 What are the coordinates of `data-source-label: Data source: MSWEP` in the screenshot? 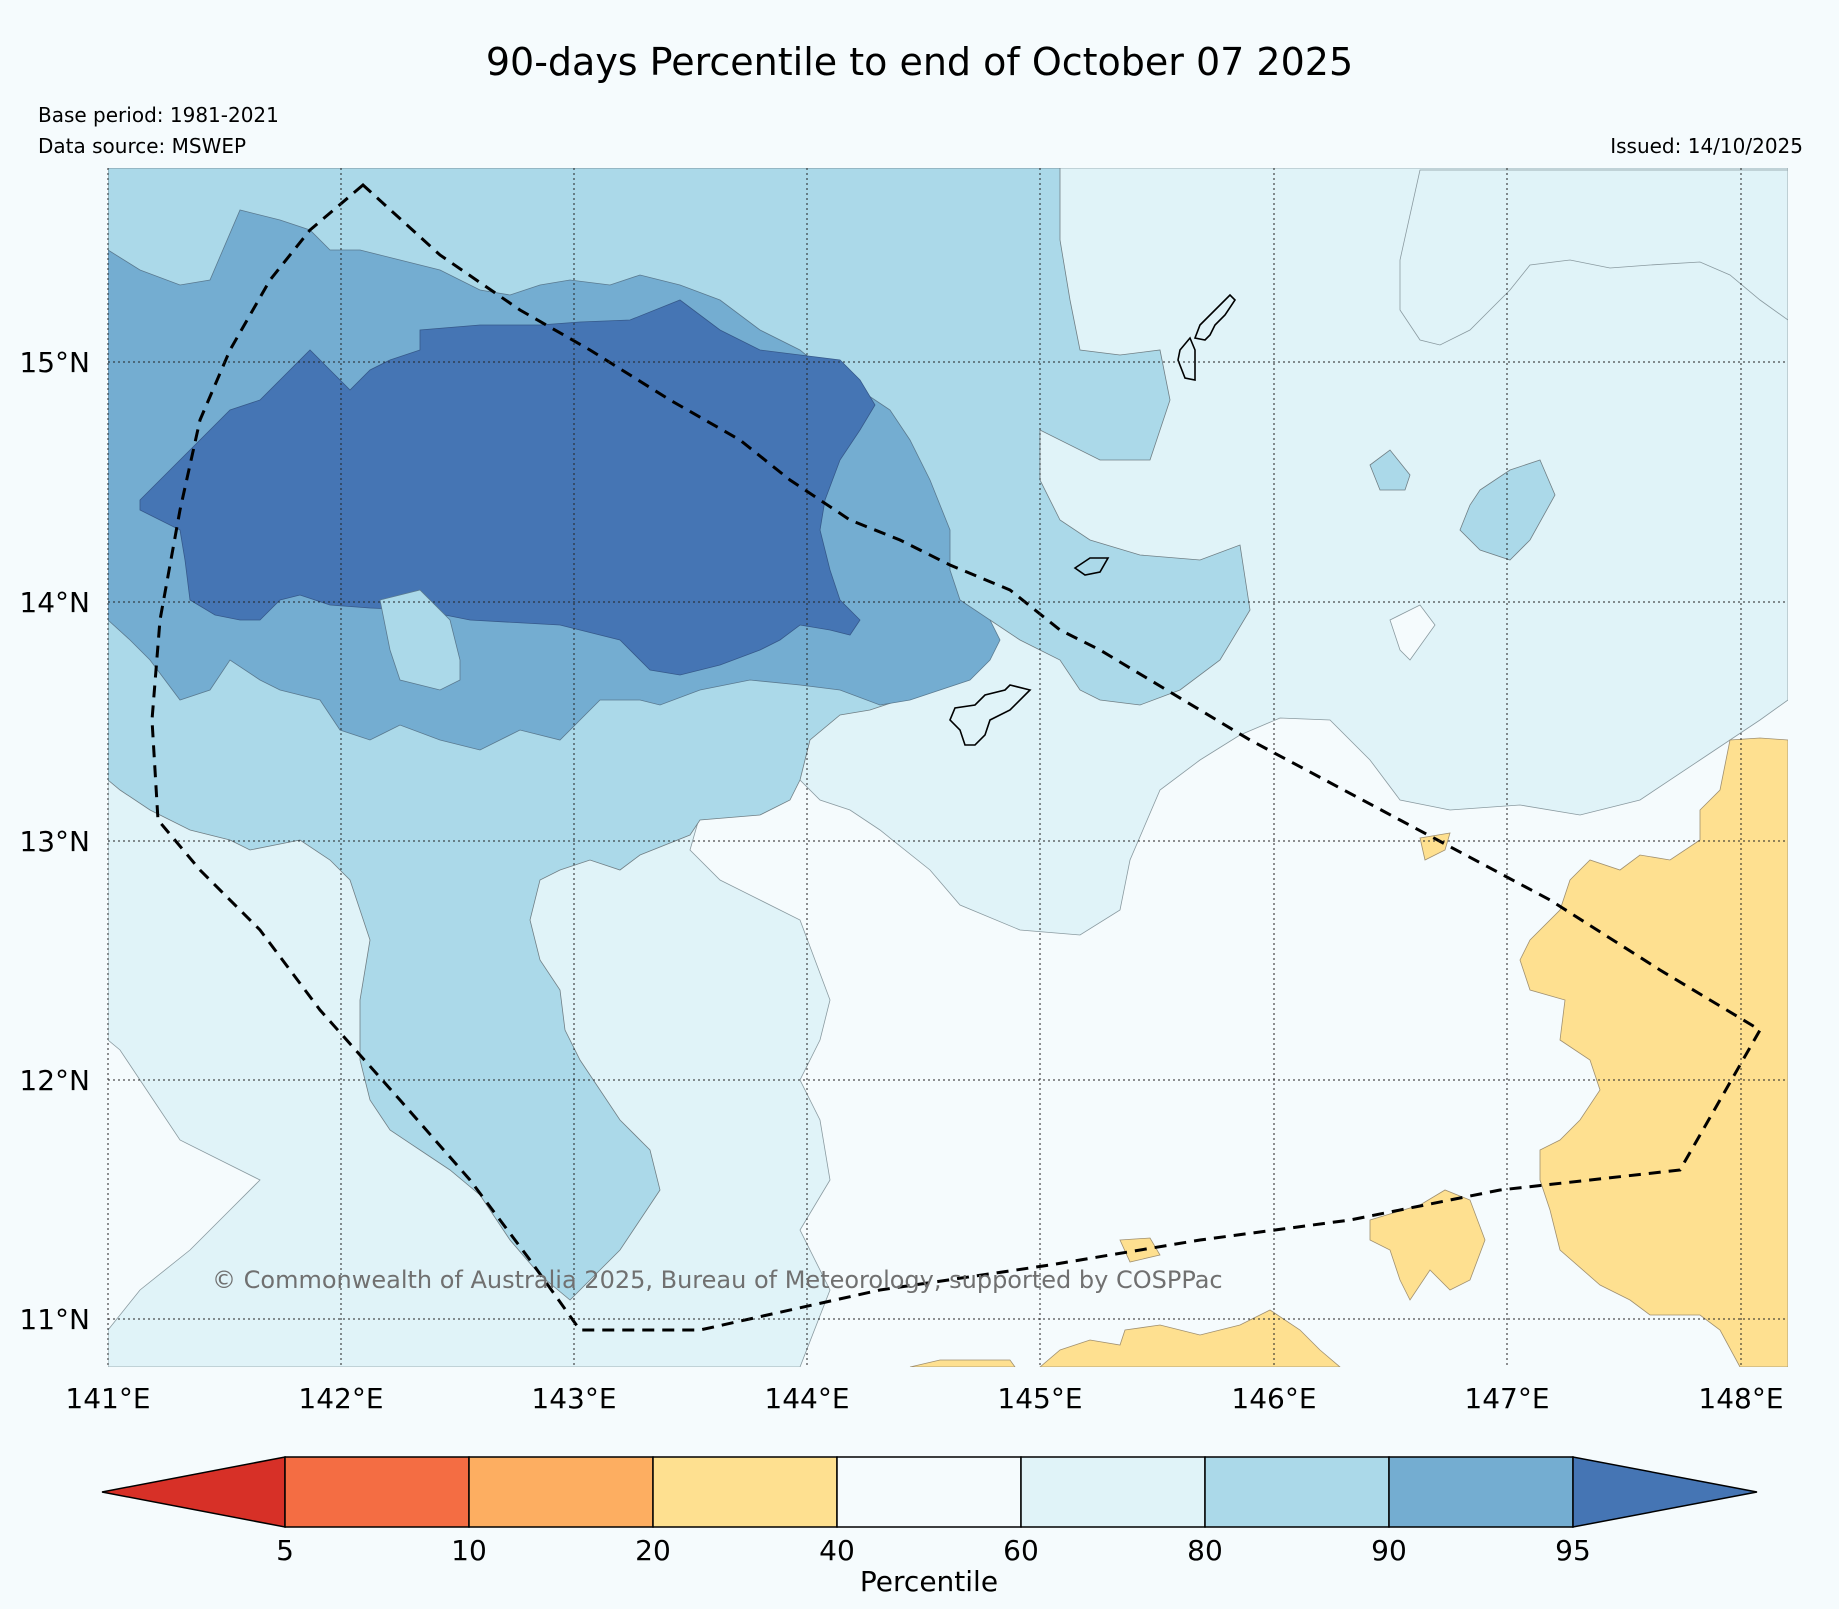 It's located at (142, 146).